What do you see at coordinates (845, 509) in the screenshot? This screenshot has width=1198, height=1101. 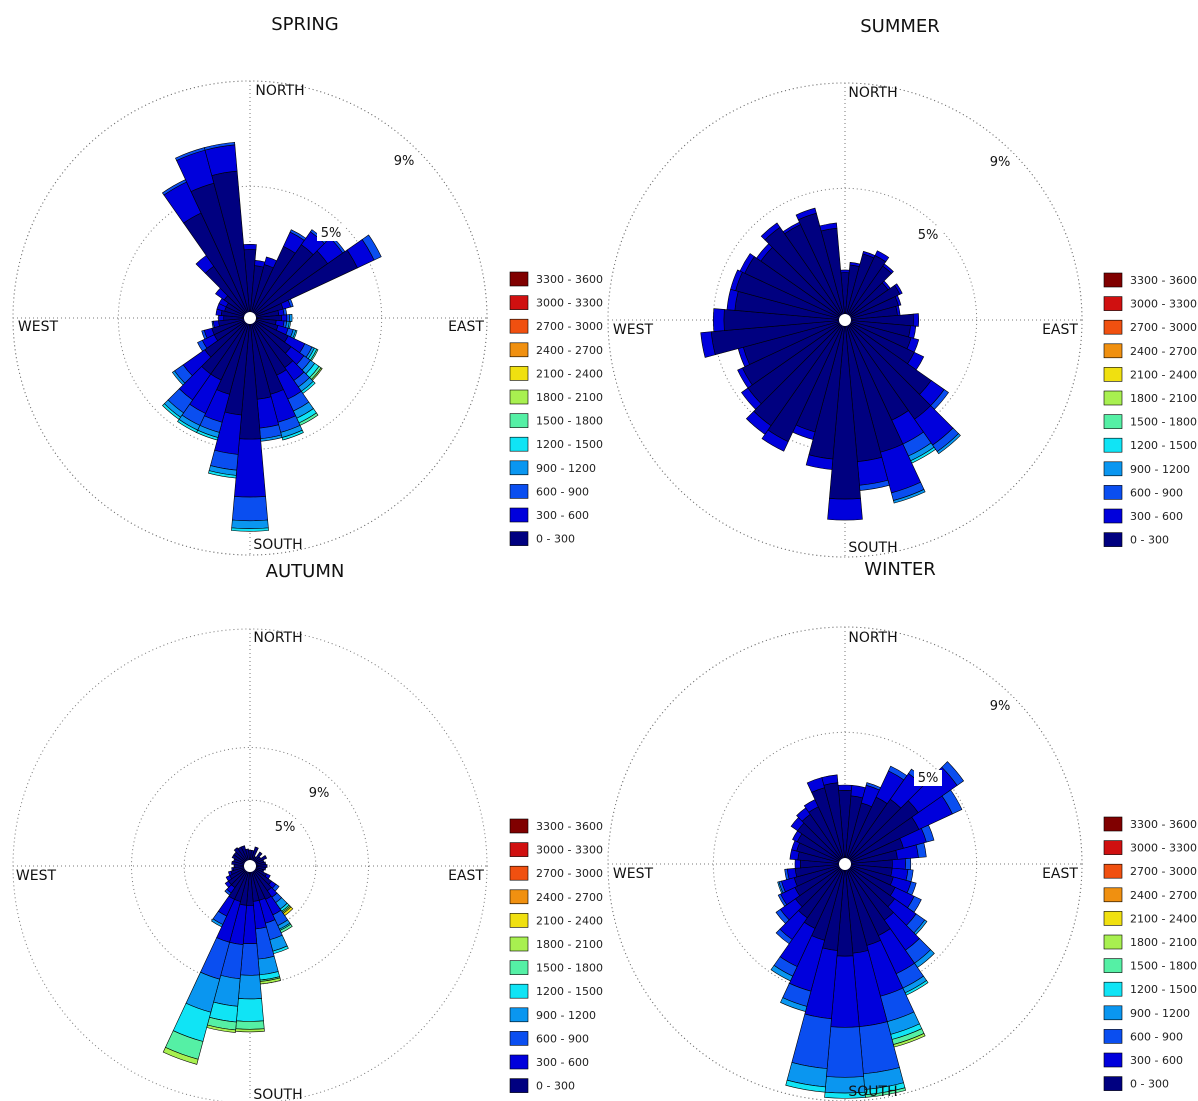 I see `wedge-summer-s18-b1` at bounding box center [845, 509].